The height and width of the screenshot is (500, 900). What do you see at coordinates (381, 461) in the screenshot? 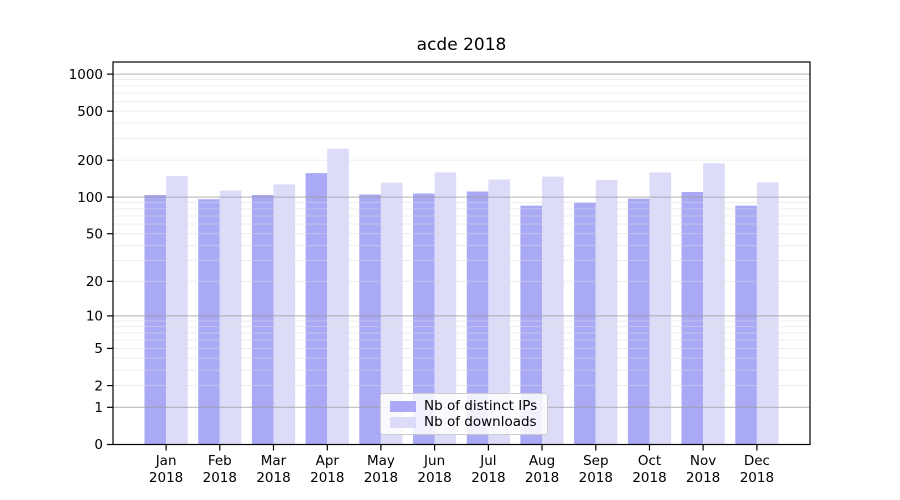
I see `x-tick-label-month: May` at bounding box center [381, 461].